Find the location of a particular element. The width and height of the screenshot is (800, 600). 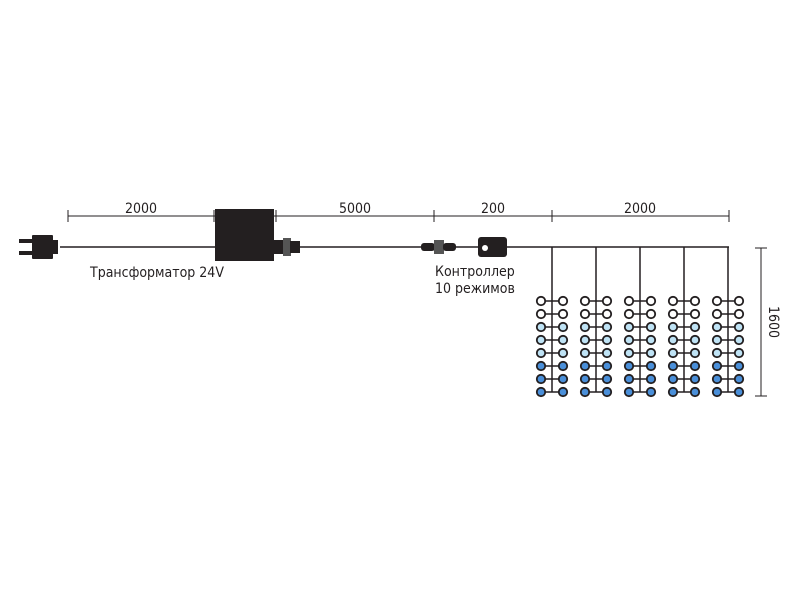

dimension-label-200: 200 is located at coordinates (493, 209).